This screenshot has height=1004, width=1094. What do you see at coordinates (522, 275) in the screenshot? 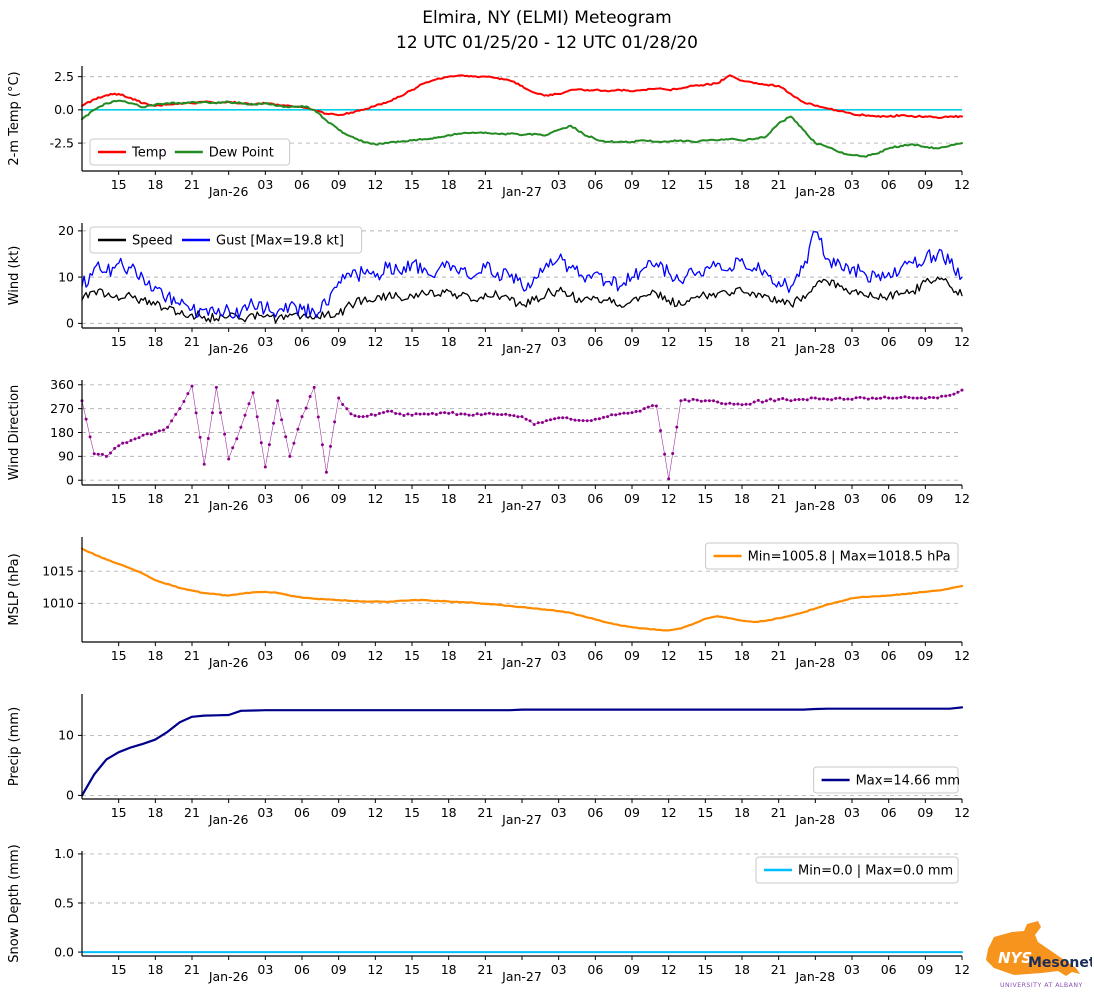
I see `series-gust` at bounding box center [522, 275].